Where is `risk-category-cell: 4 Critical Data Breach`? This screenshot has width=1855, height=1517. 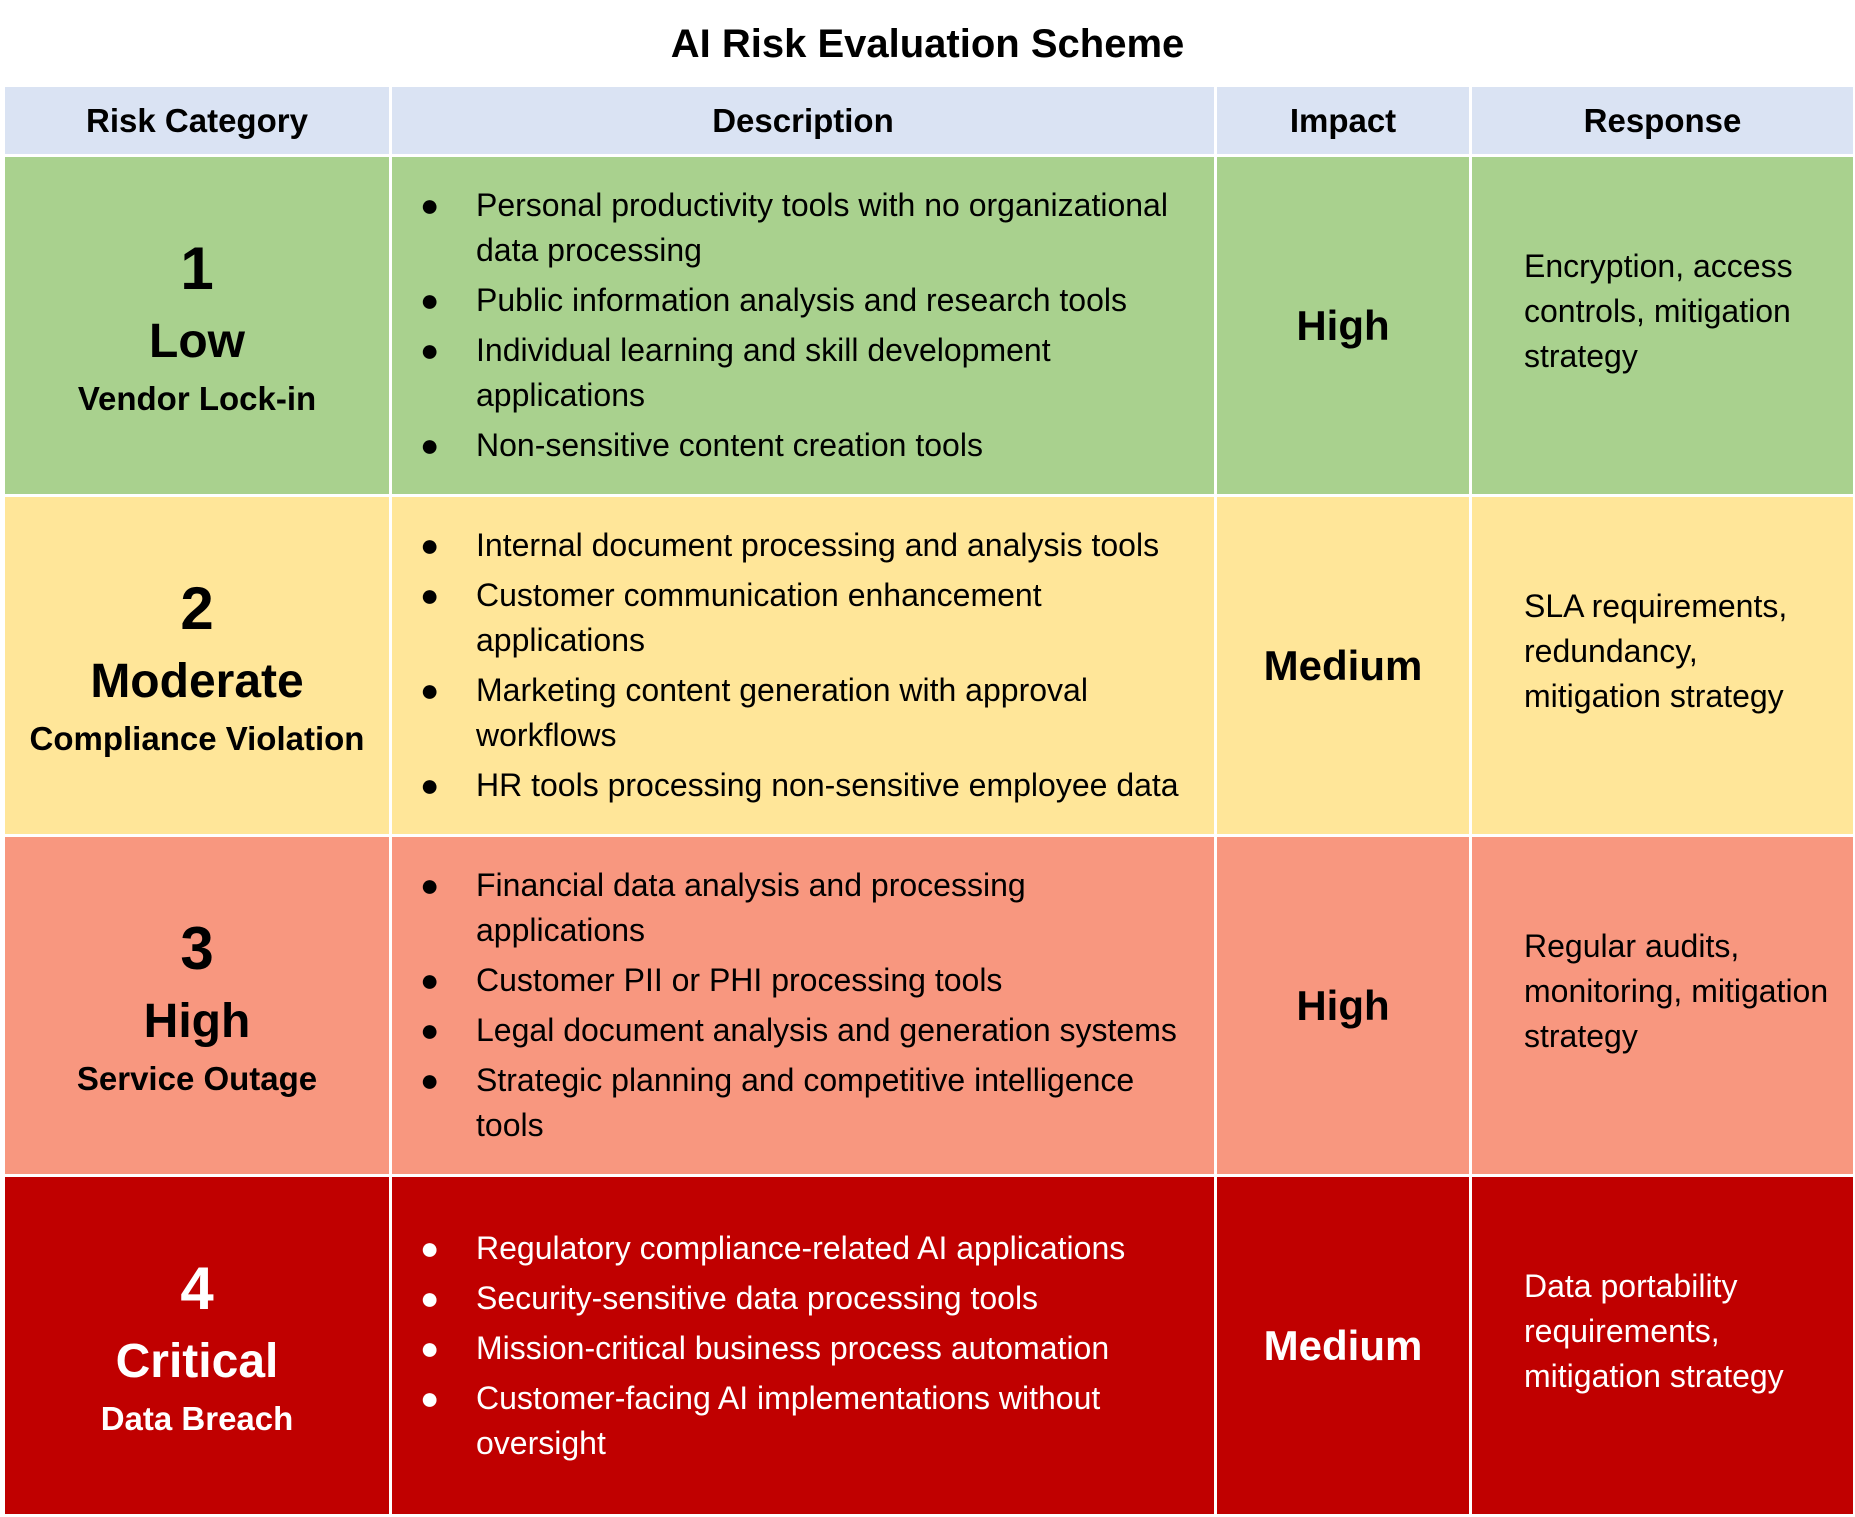 risk-category-cell: 4 Critical Data Breach is located at coordinates (197, 1345).